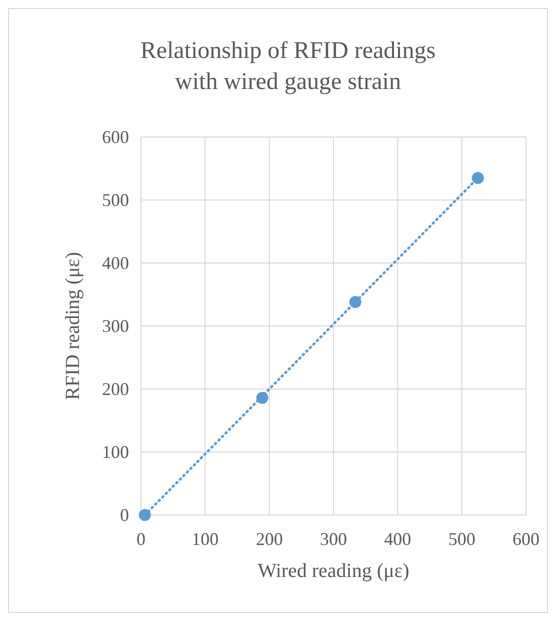 The height and width of the screenshot is (621, 556). I want to click on x-tick-label: 400, so click(398, 539).